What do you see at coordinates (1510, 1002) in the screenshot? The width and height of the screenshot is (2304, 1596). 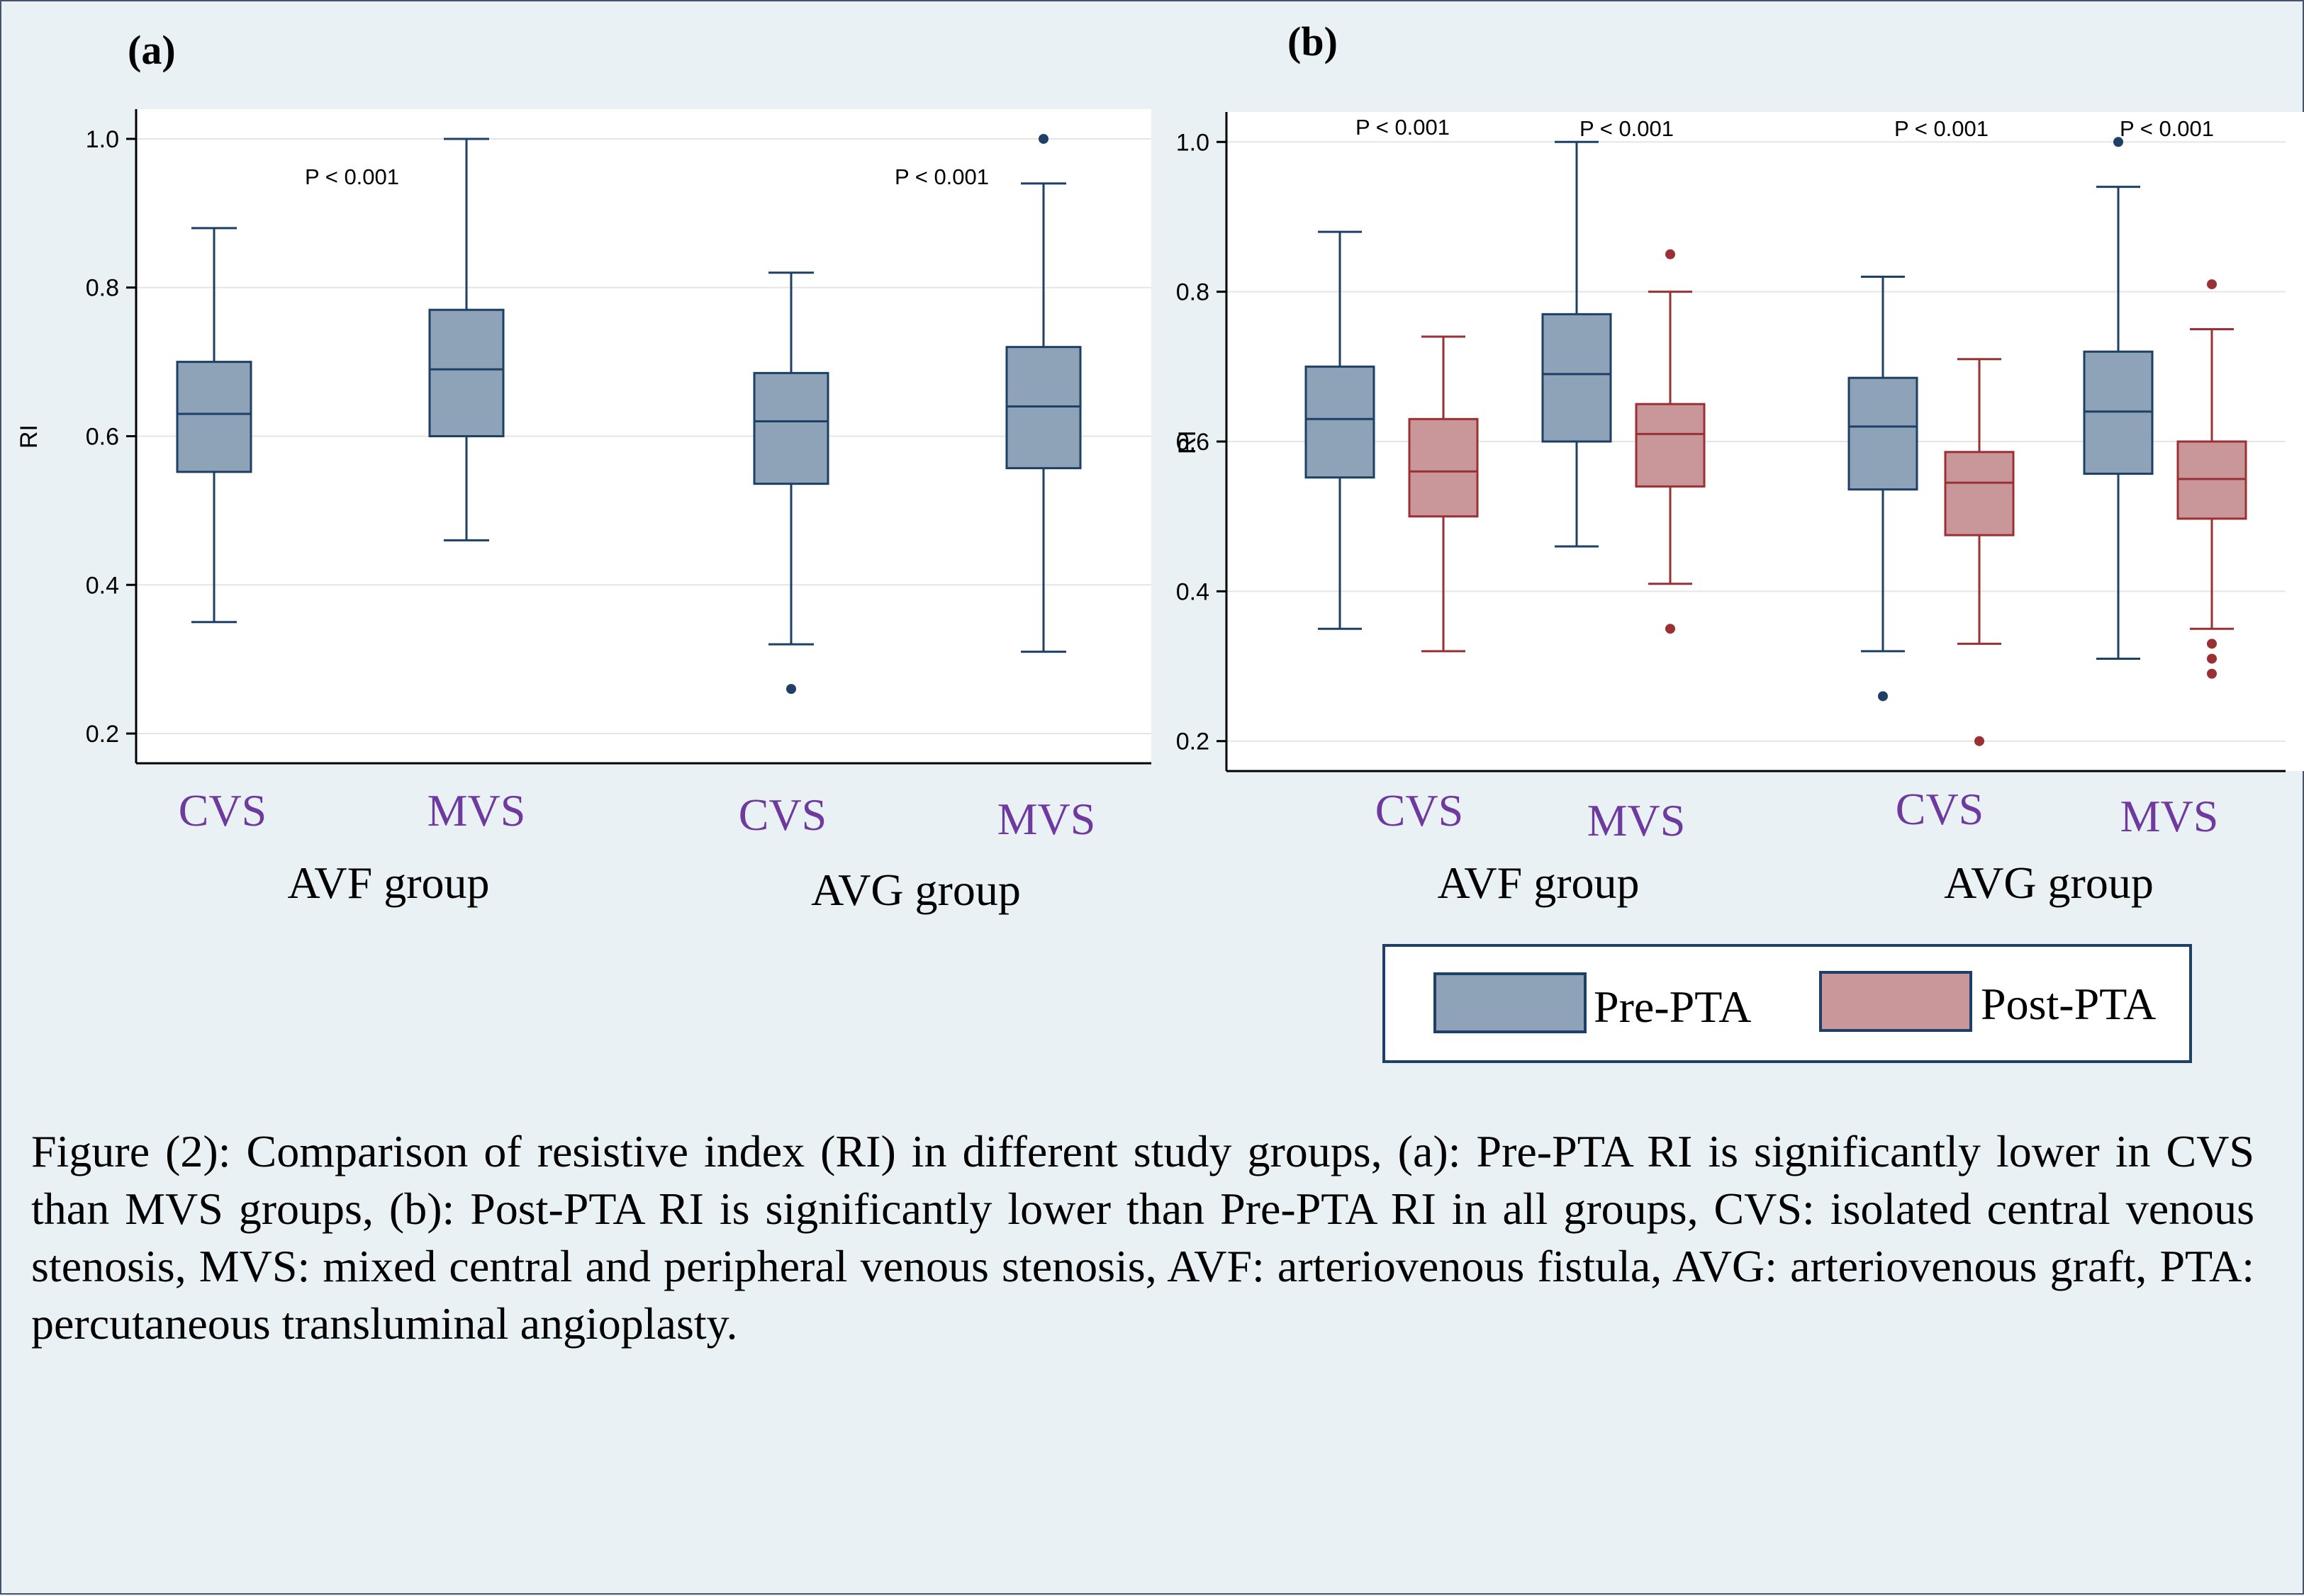 I see `legend-swatch-pre` at bounding box center [1510, 1002].